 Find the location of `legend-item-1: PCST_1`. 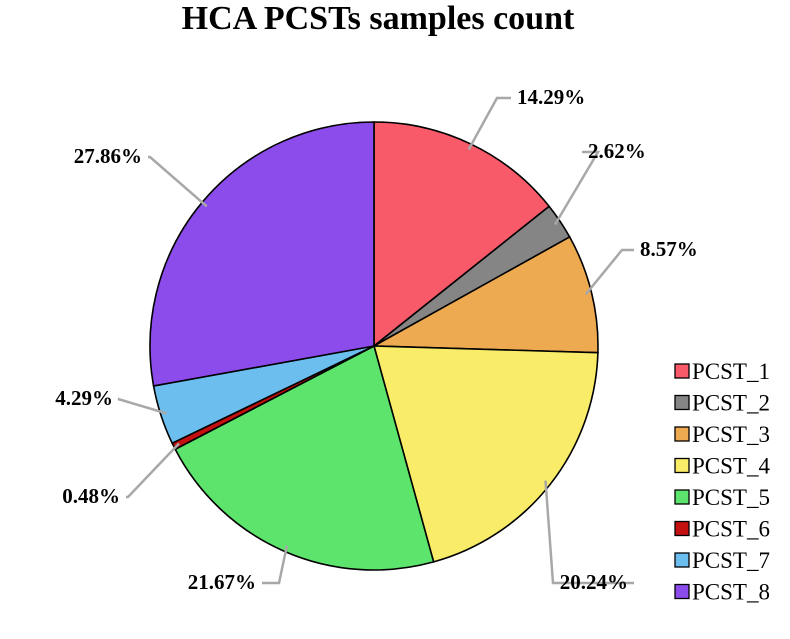

legend-item-1: PCST_1 is located at coordinates (722, 371).